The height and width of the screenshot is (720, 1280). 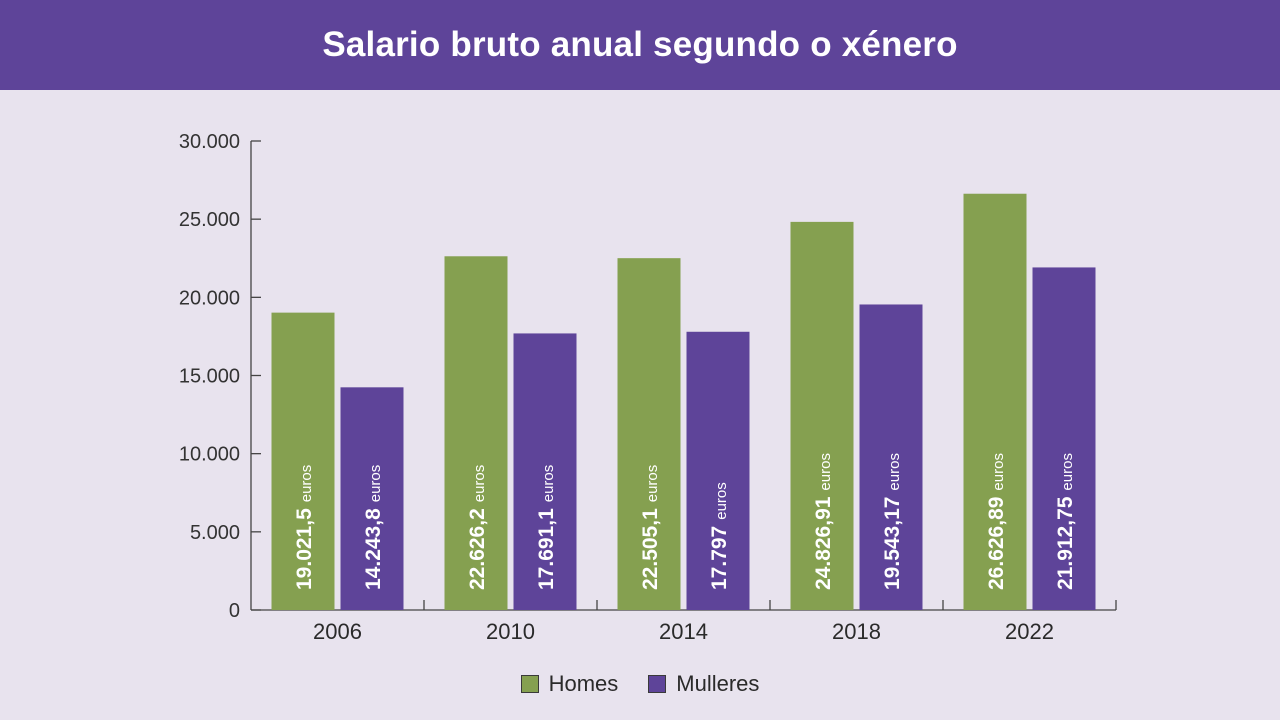 What do you see at coordinates (583, 683) in the screenshot?
I see `legend-label-homes: Homes` at bounding box center [583, 683].